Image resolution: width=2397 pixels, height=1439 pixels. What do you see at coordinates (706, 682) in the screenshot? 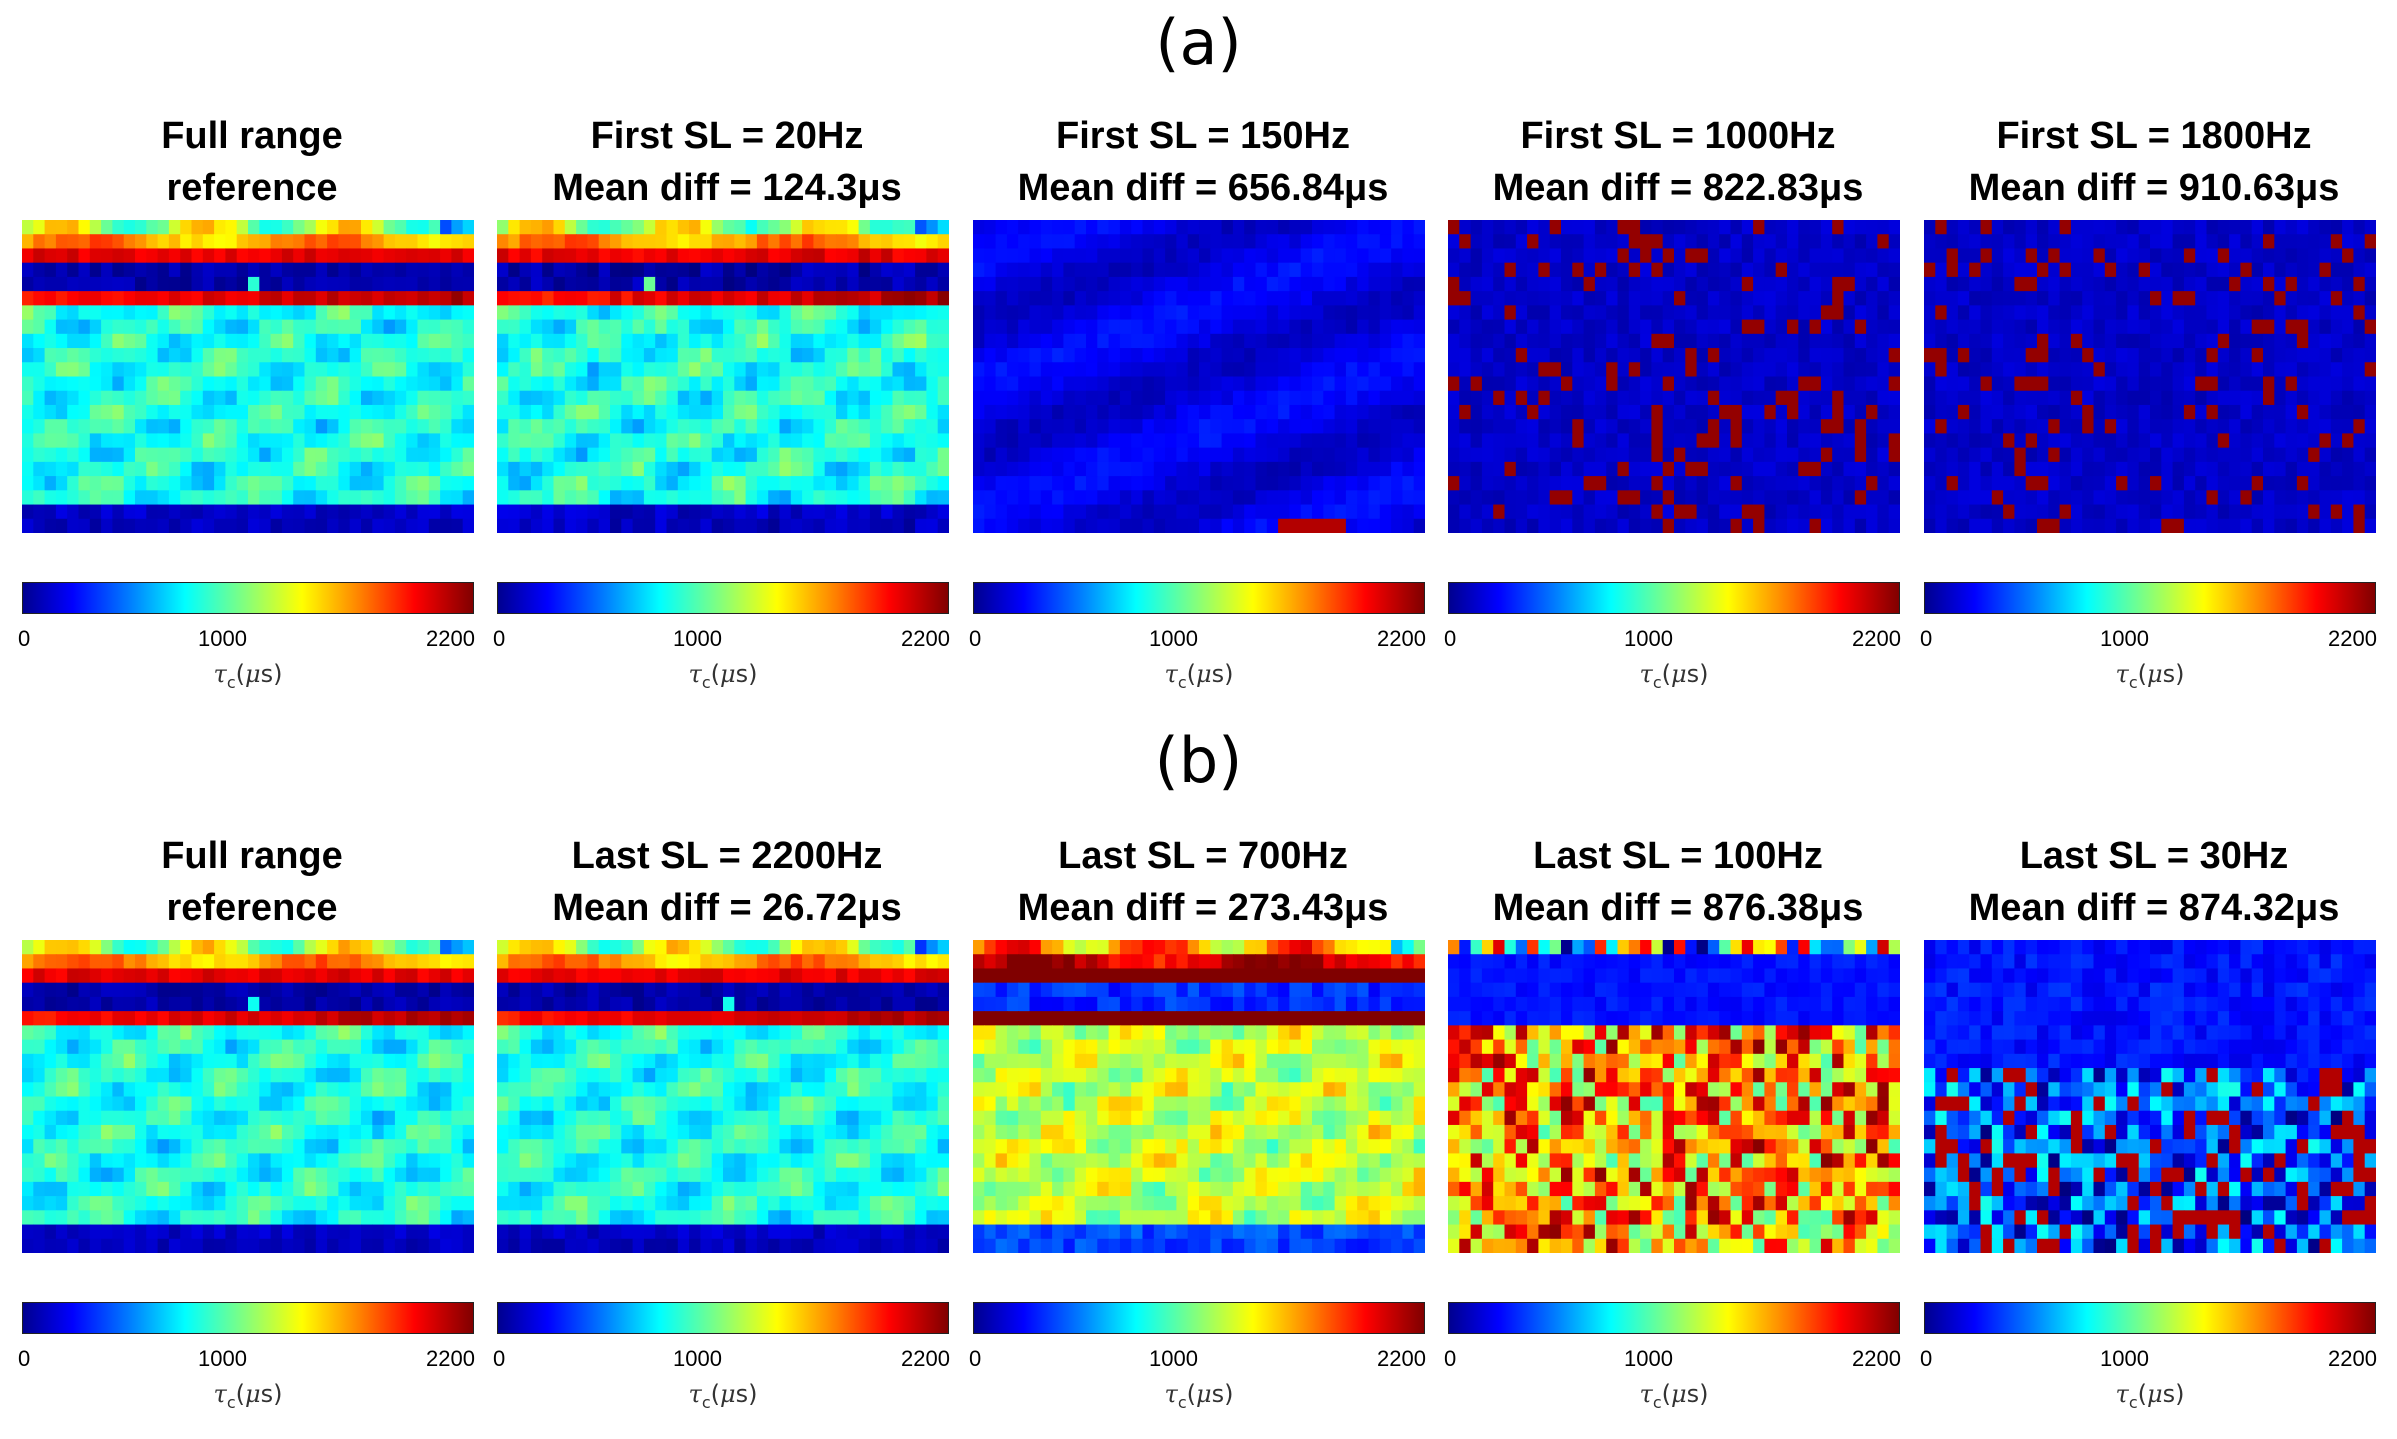
I see `tau-subscript: c` at bounding box center [706, 682].